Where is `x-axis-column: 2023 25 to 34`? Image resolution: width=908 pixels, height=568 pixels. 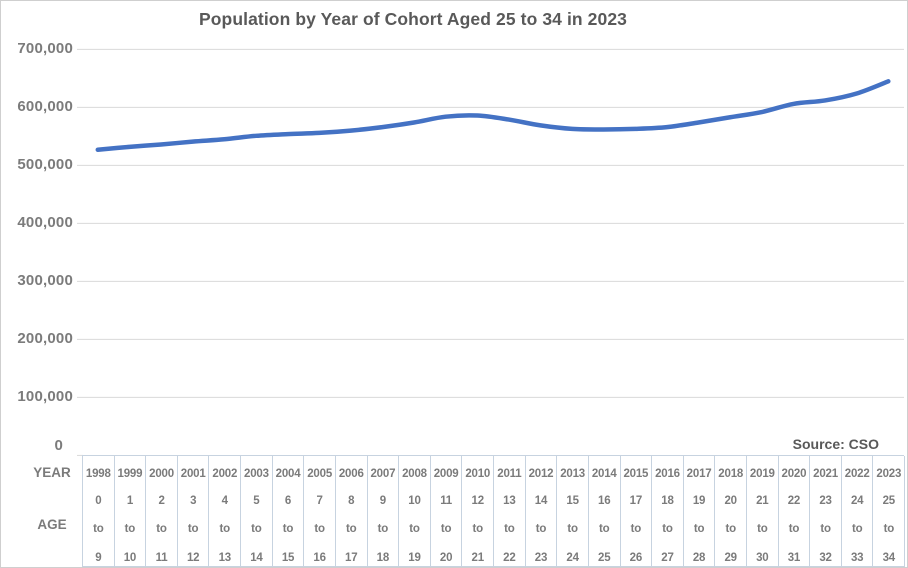 x-axis-column: 2023 25 to 34 is located at coordinates (890, 511).